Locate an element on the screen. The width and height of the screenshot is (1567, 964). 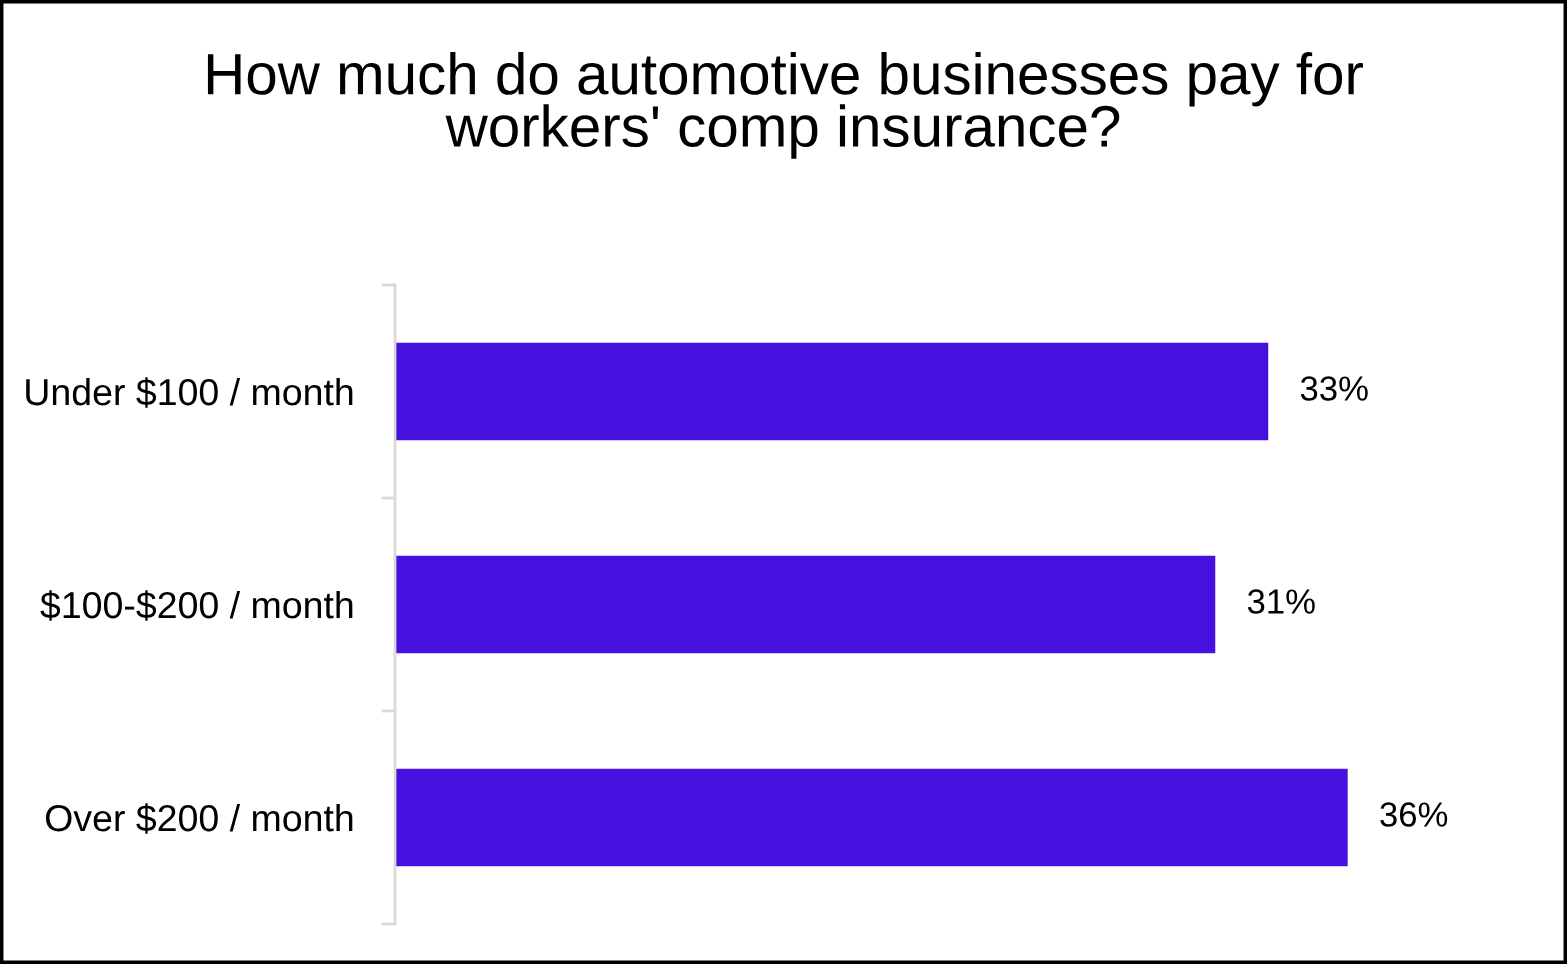
data-label: 31% is located at coordinates (1281, 601).